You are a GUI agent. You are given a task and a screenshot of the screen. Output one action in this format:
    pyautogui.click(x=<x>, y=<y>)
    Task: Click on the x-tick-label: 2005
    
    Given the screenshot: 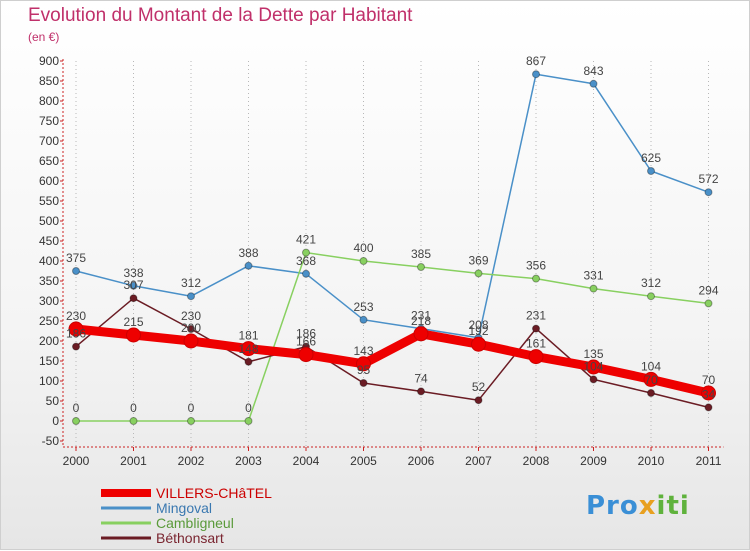 What is the action you would take?
    pyautogui.click(x=363, y=461)
    